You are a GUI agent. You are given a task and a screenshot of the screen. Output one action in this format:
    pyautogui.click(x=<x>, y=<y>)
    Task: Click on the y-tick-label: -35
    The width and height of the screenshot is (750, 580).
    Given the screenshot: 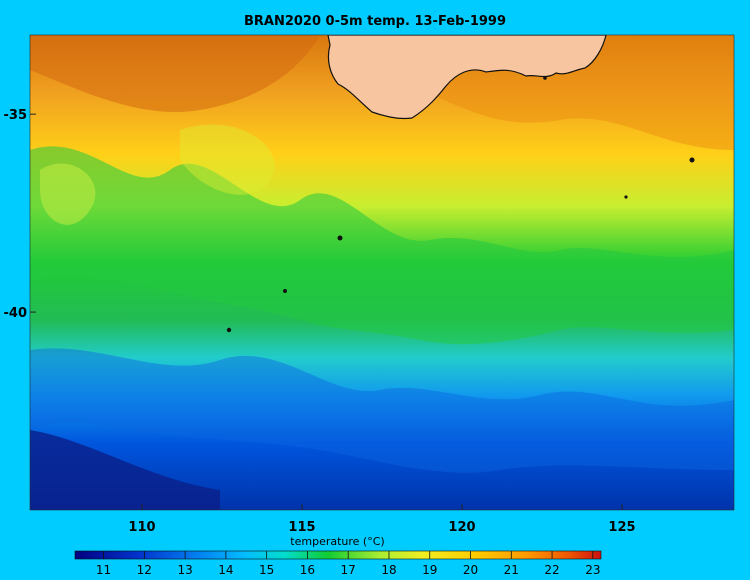 What is the action you would take?
    pyautogui.click(x=16, y=115)
    